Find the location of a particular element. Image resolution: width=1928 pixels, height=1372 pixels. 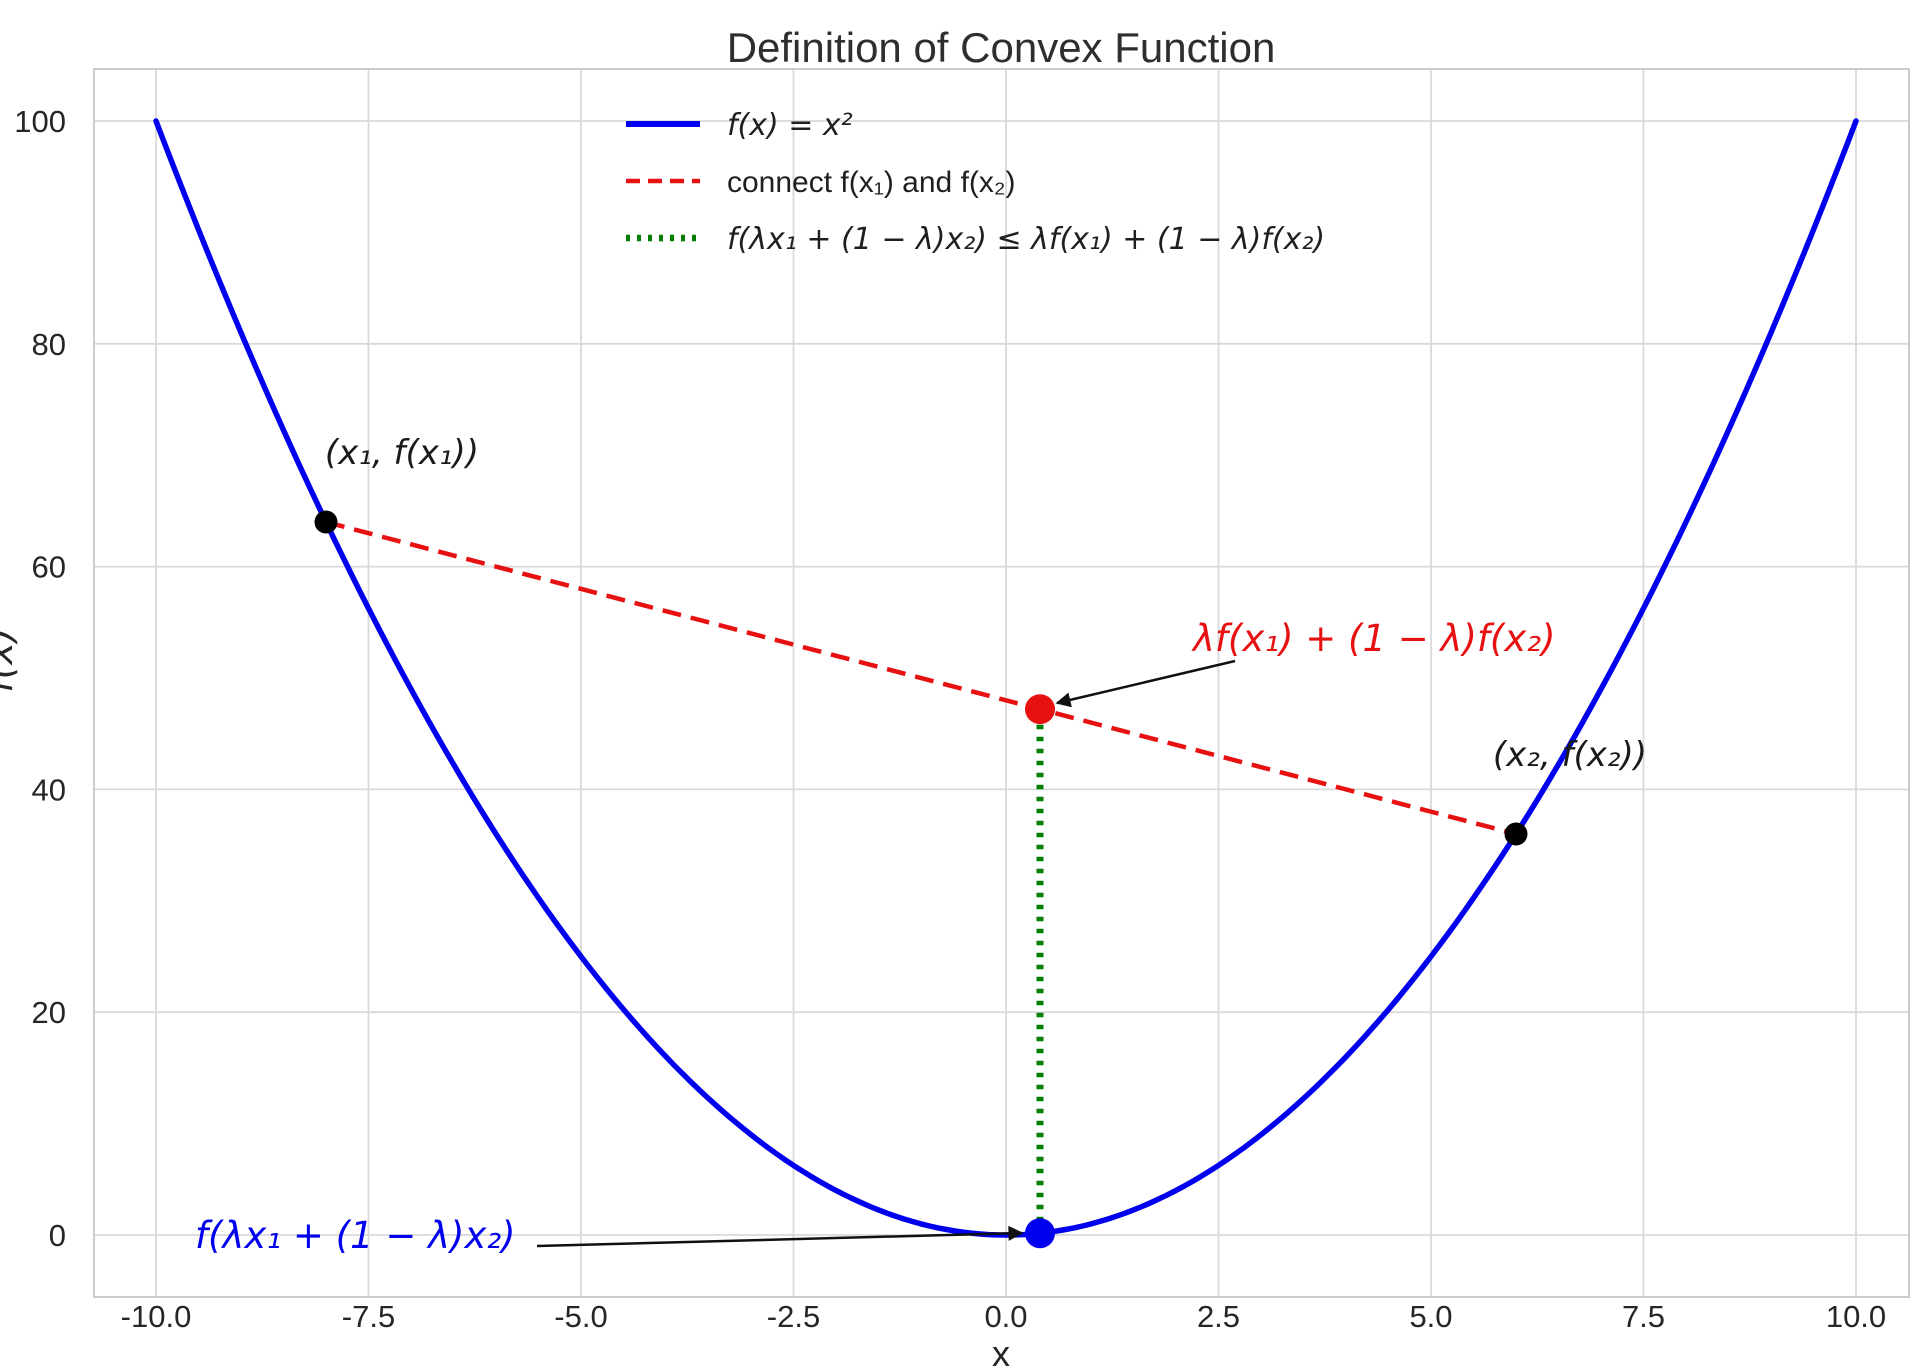

x-tick-label: -2.5 is located at coordinates (793, 1316).